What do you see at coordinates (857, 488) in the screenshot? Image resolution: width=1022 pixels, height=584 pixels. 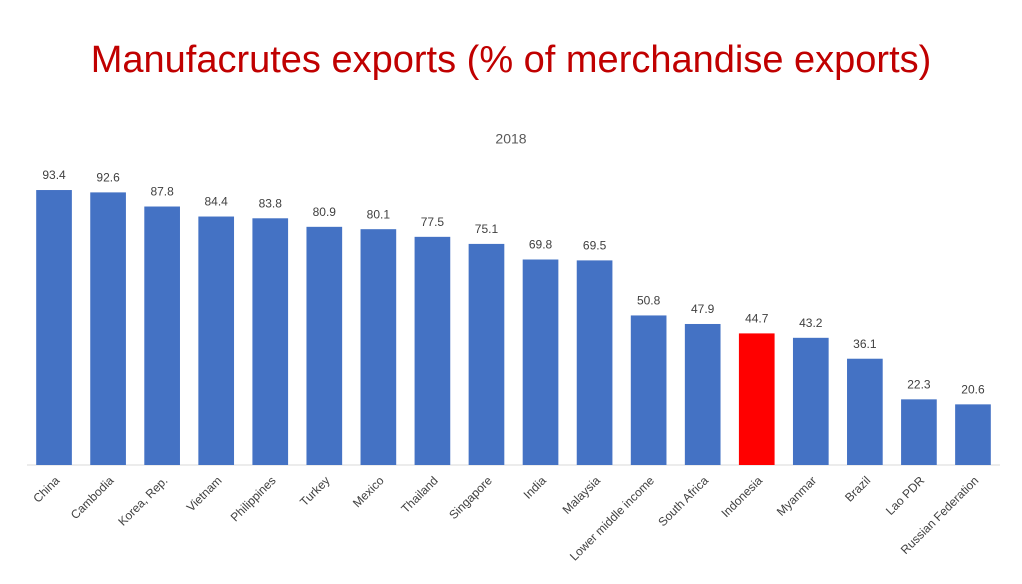 I see `x-tick-label: Brazil` at bounding box center [857, 488].